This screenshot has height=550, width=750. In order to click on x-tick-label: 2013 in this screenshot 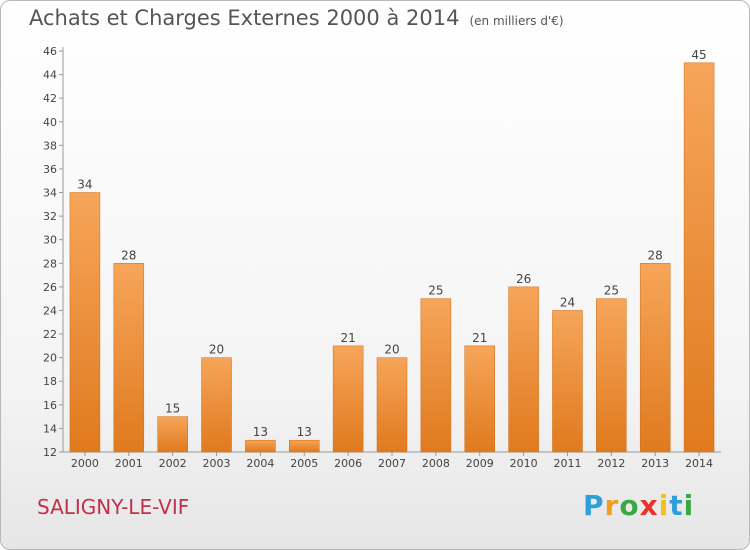, I will do `click(655, 463)`.